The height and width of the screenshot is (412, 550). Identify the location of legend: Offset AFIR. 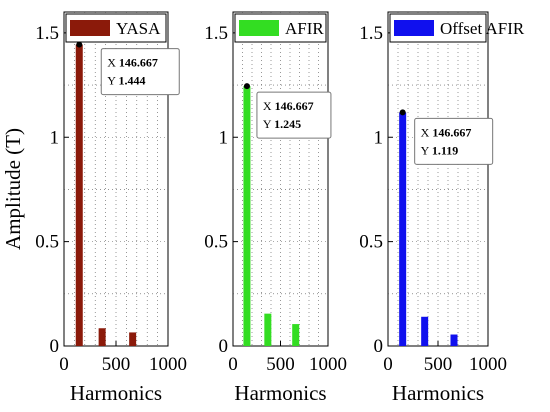
(457, 28).